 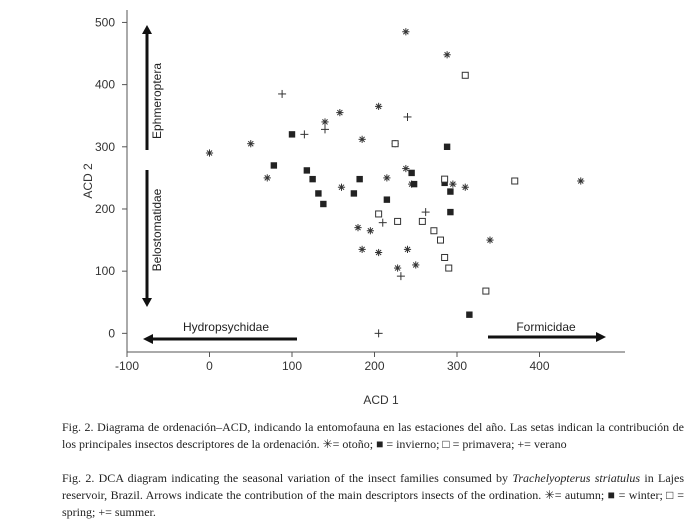 I want to click on y-tick-label: 100, so click(x=105, y=271).